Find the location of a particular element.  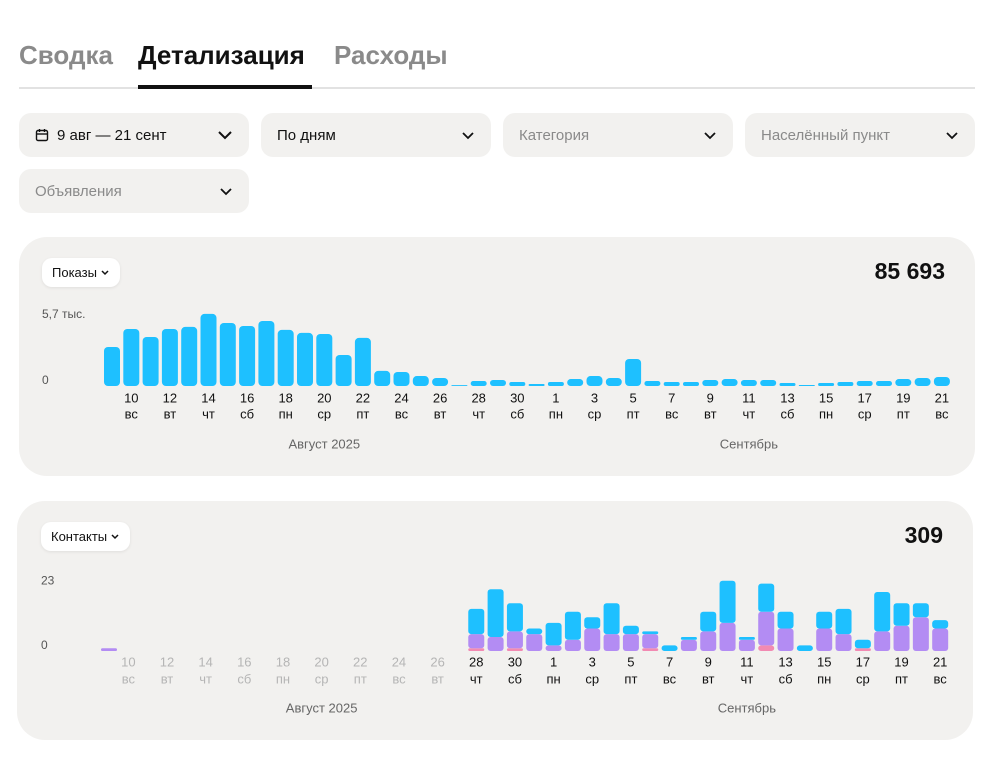

tab: Детализация is located at coordinates (221, 55).